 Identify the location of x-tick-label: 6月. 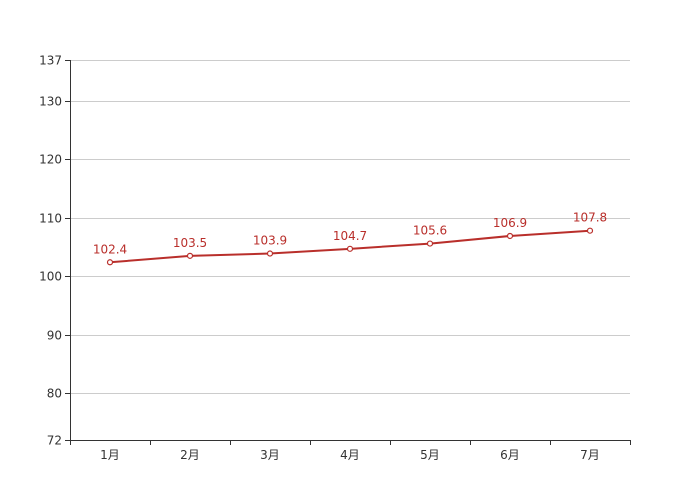
(510, 455).